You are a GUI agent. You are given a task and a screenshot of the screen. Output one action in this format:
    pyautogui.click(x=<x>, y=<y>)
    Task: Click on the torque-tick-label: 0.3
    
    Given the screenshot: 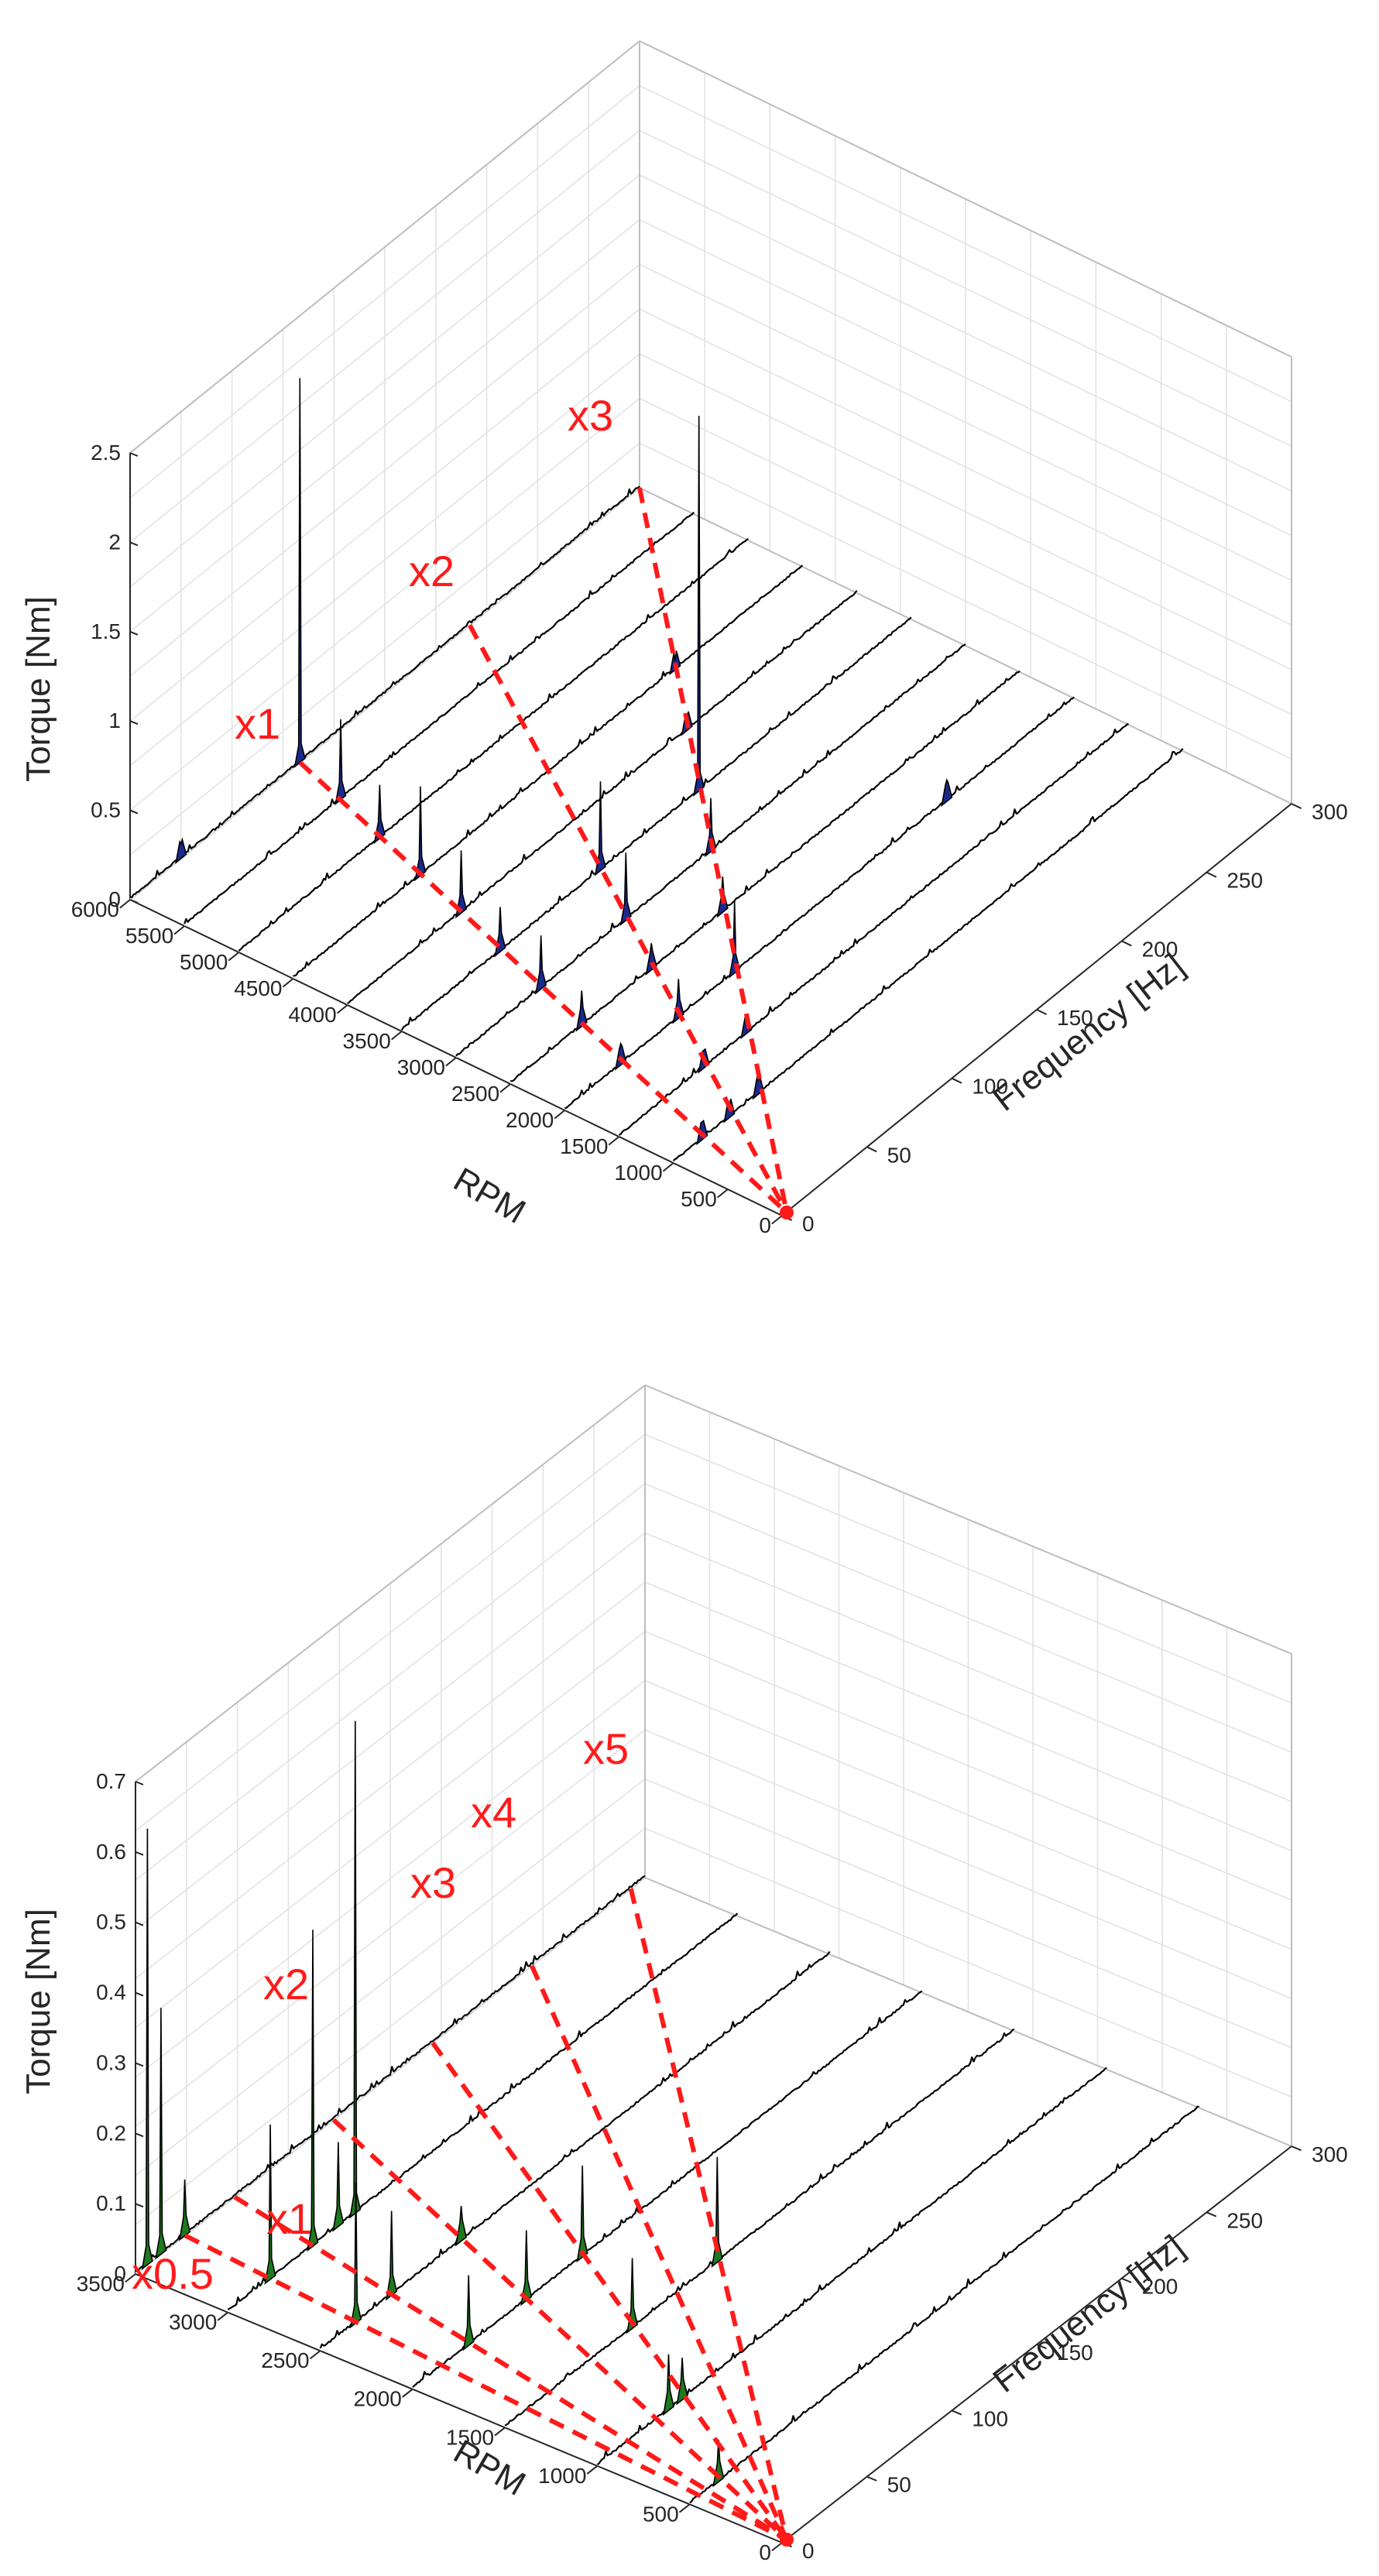 What is the action you would take?
    pyautogui.click(x=111, y=2062)
    